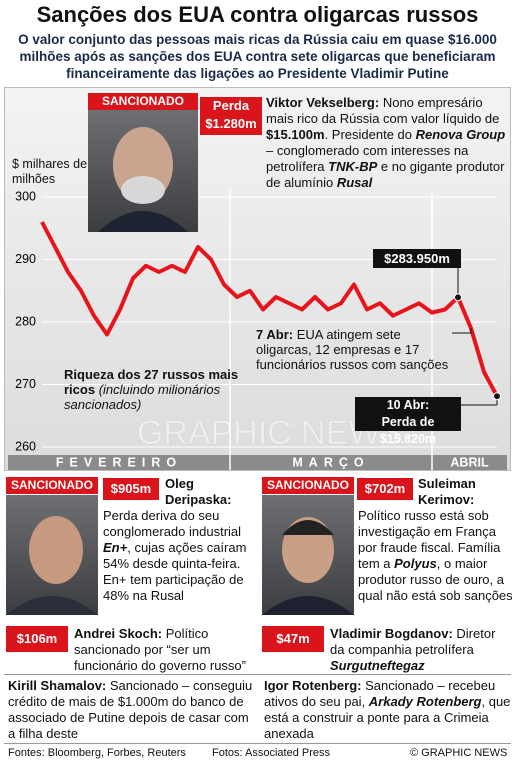 The image size is (515, 765). What do you see at coordinates (330, 462) in the screenshot?
I see `month-label: MARÇO` at bounding box center [330, 462].